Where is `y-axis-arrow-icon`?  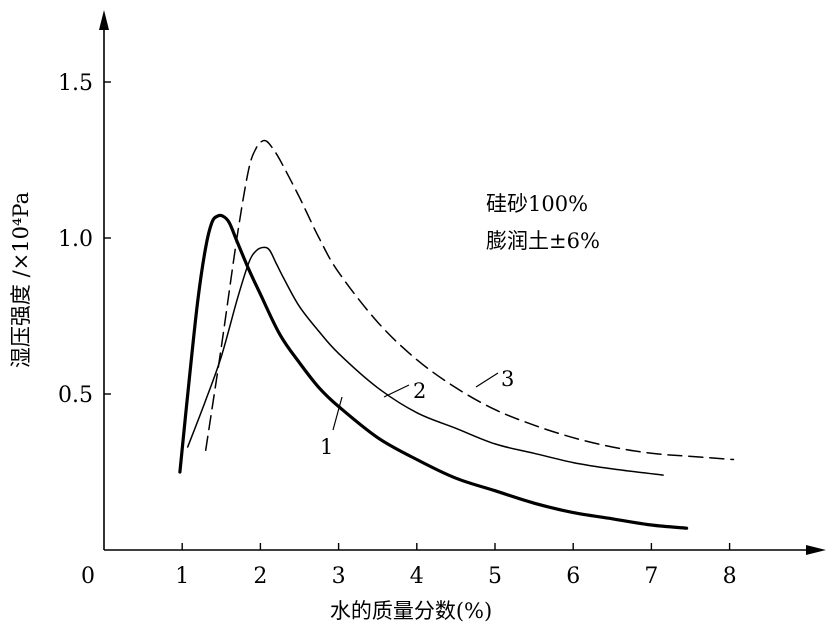 y-axis-arrow-icon is located at coordinates (104, 20).